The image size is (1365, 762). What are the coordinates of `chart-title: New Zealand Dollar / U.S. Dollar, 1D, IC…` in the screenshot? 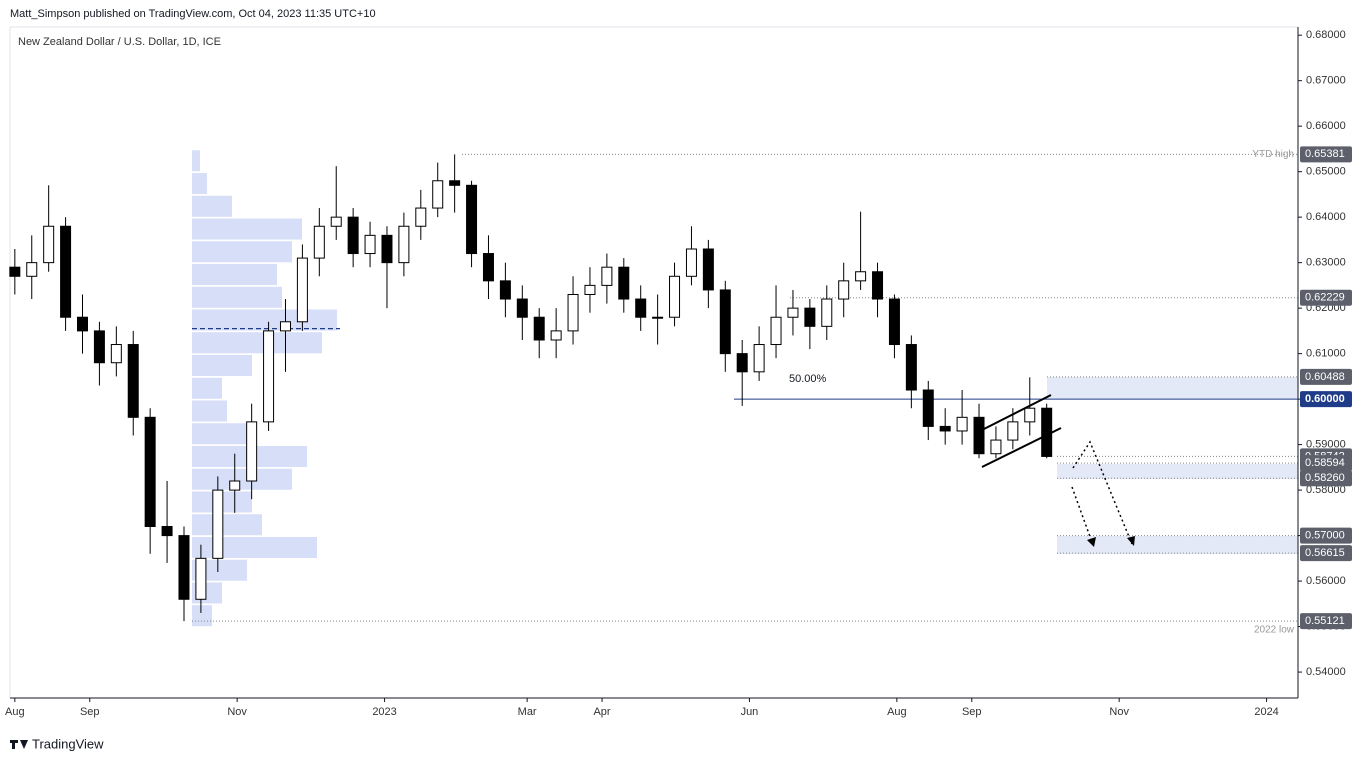 It's located at (119, 42).